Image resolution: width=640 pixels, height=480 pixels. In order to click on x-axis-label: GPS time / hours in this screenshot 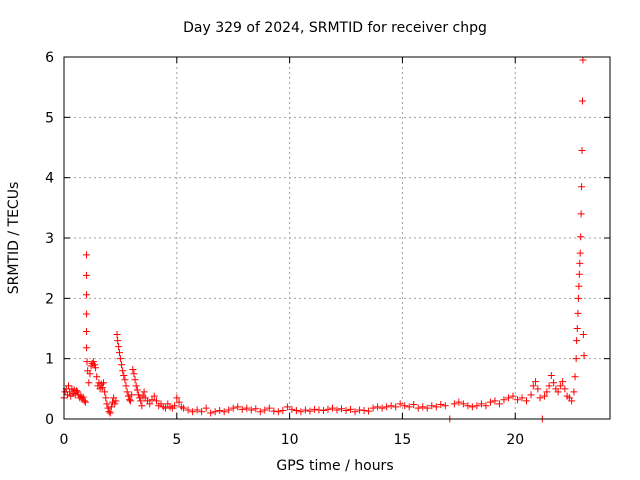, I will do `click(334, 466)`.